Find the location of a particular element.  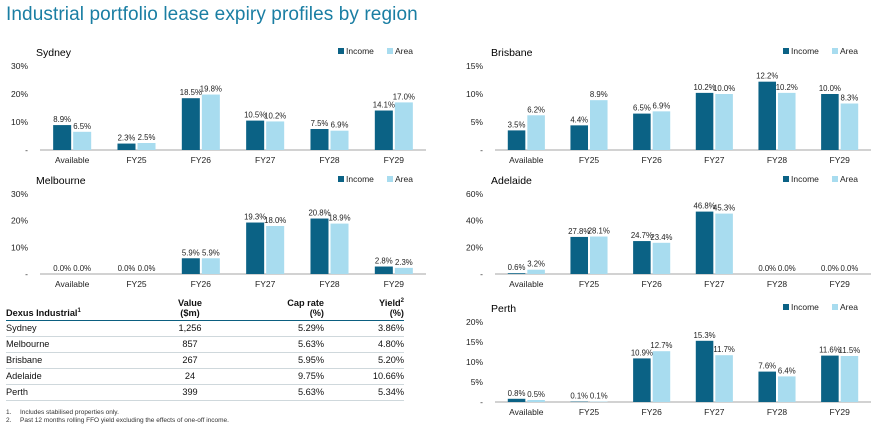

header-yield: Yield2 (%) is located at coordinates (364, 309).